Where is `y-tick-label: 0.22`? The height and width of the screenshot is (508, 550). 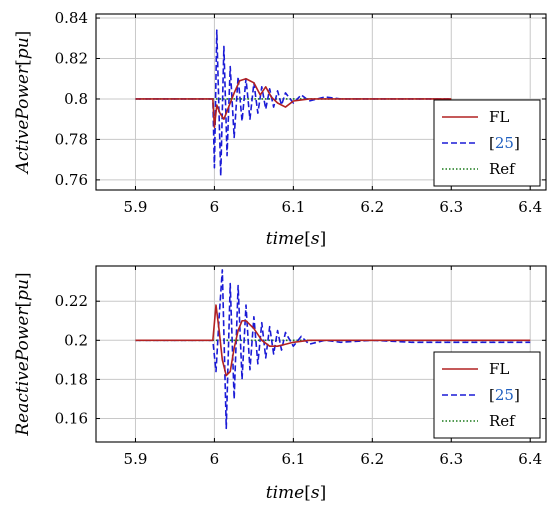
y-tick-label: 0.22 is located at coordinates (71, 301).